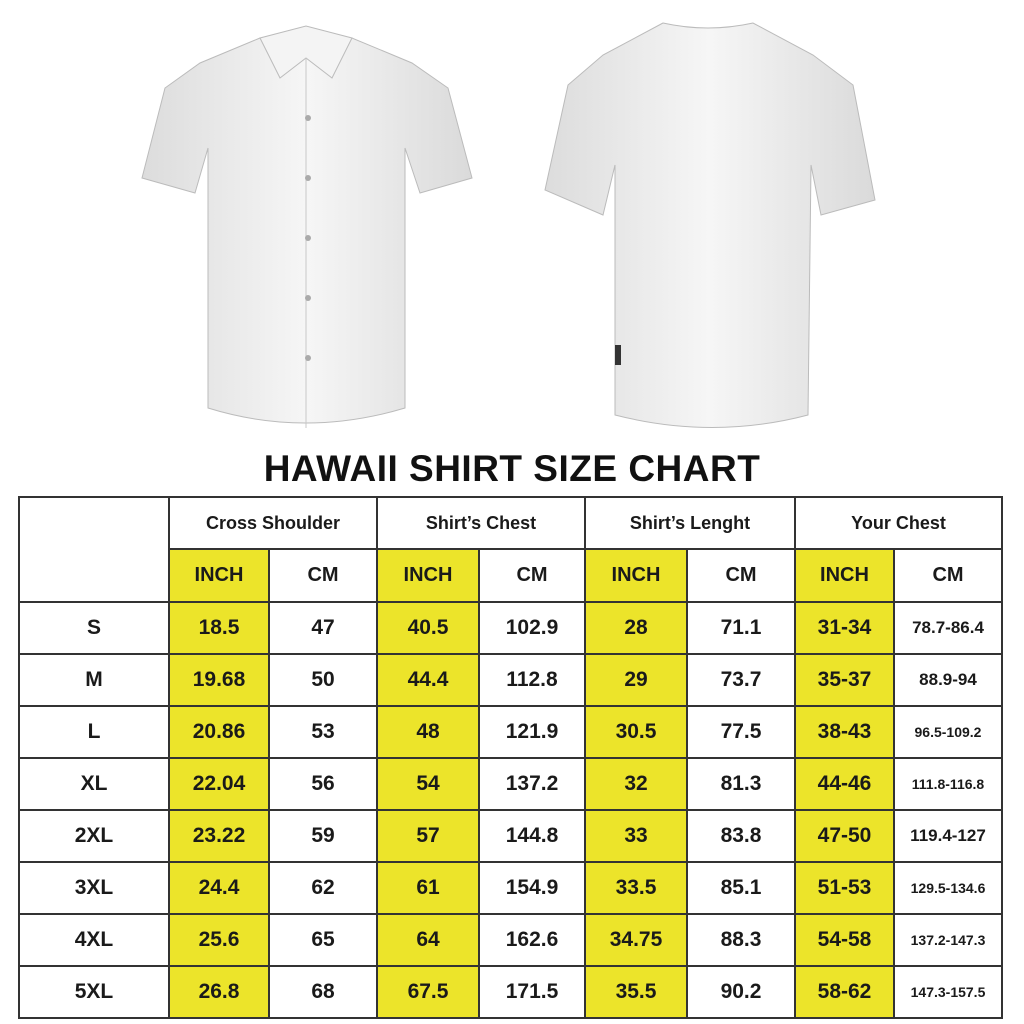 This screenshot has height=1024, width=1024. Describe the element at coordinates (532, 992) in the screenshot. I see `cm-value: 171.5` at that location.